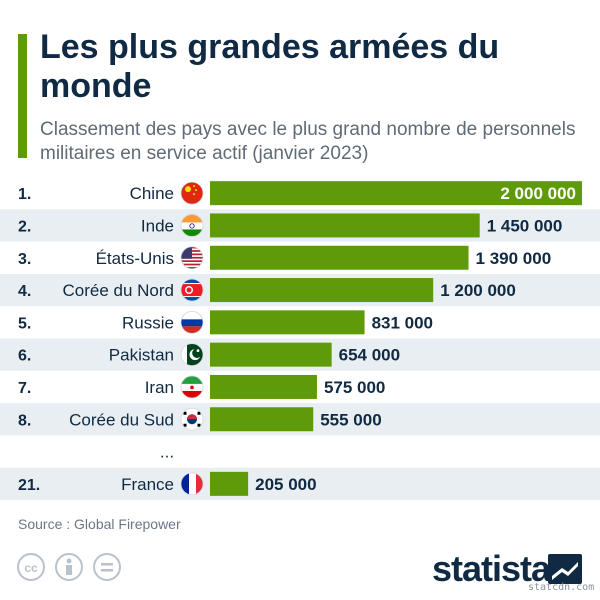 The image size is (600, 600). I want to click on chart-row: 2. Inde 1 450 000, so click(290, 225).